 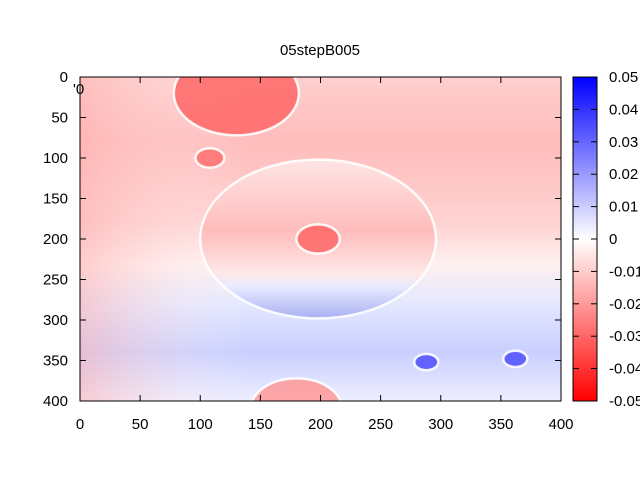 What do you see at coordinates (623, 109) in the screenshot?
I see `colorbar-tick-label: 0.04` at bounding box center [623, 109].